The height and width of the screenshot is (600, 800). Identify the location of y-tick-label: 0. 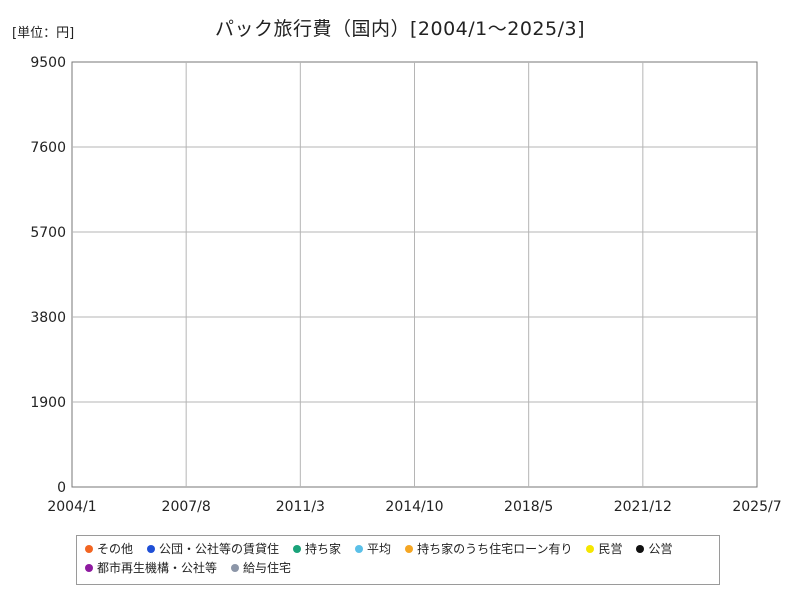
(61, 488).